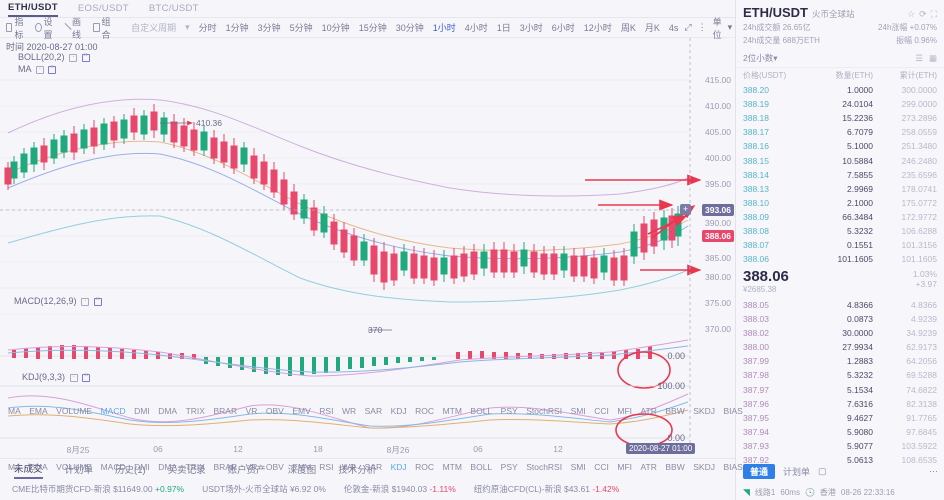 This screenshot has height=500, width=944. What do you see at coordinates (688, 27) in the screenshot?
I see `fullscreen-icon: ⤢` at bounding box center [688, 27].